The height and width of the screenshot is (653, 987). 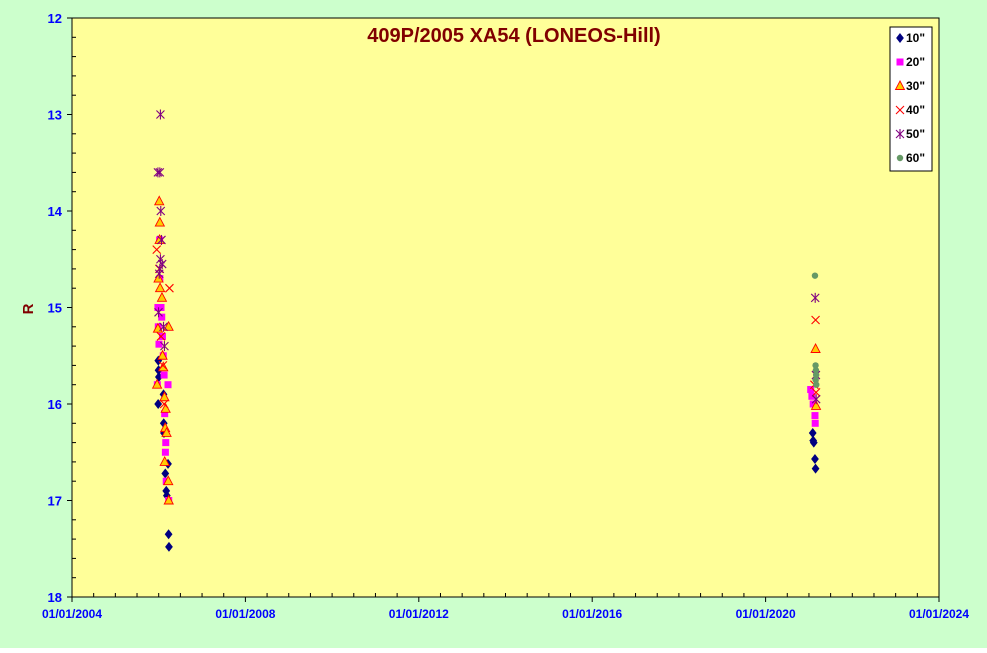 What do you see at coordinates (28, 308) in the screenshot?
I see `y-axis-label: R` at bounding box center [28, 308].